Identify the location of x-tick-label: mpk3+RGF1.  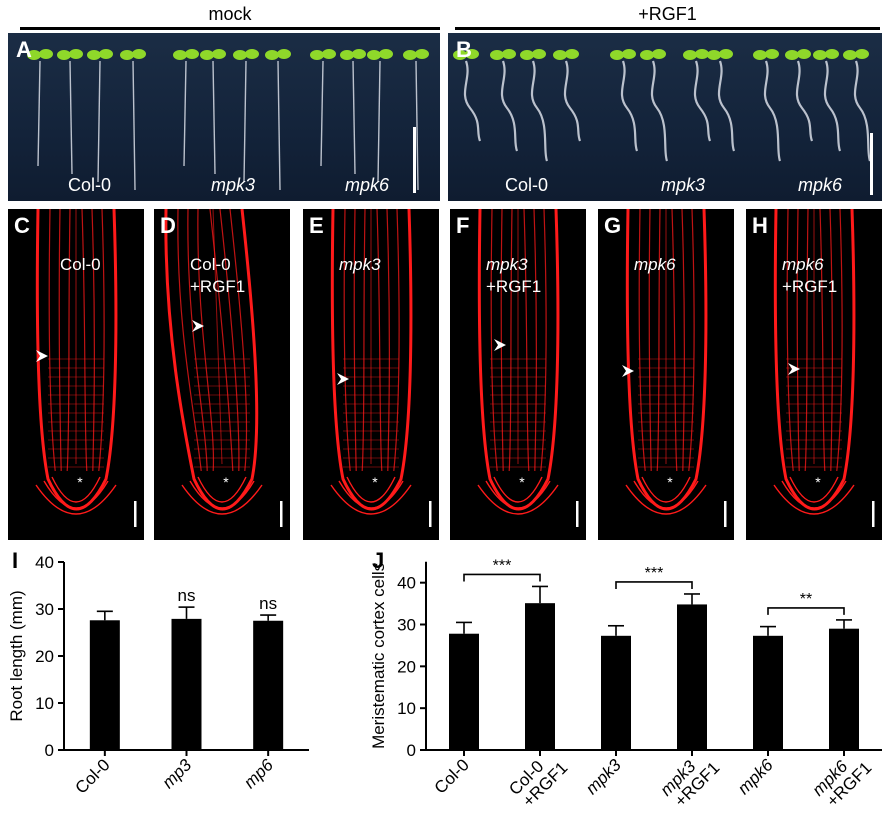
(690, 778).